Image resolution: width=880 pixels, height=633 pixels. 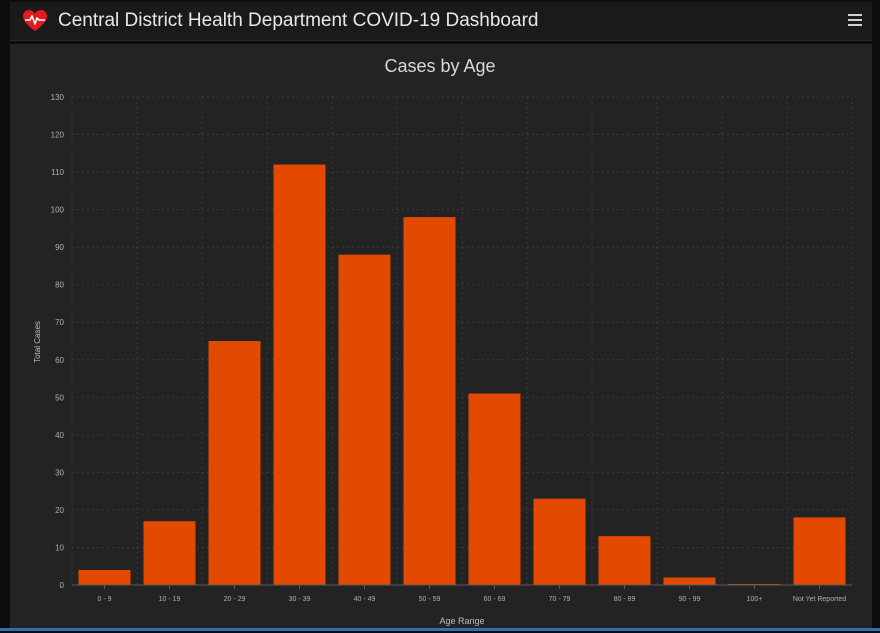 I want to click on x-tick-label: 80 - 89, so click(x=625, y=599).